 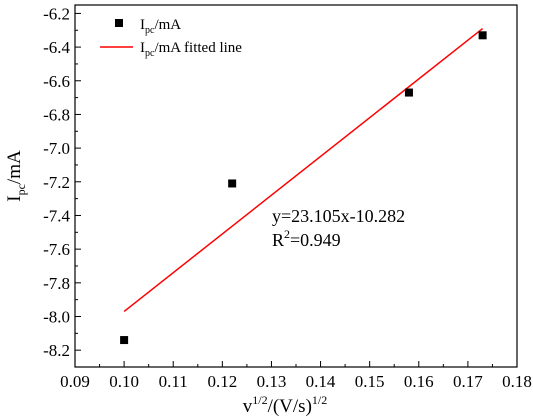 What do you see at coordinates (56, 13) in the screenshot?
I see `y-tick-label: -6.2` at bounding box center [56, 13].